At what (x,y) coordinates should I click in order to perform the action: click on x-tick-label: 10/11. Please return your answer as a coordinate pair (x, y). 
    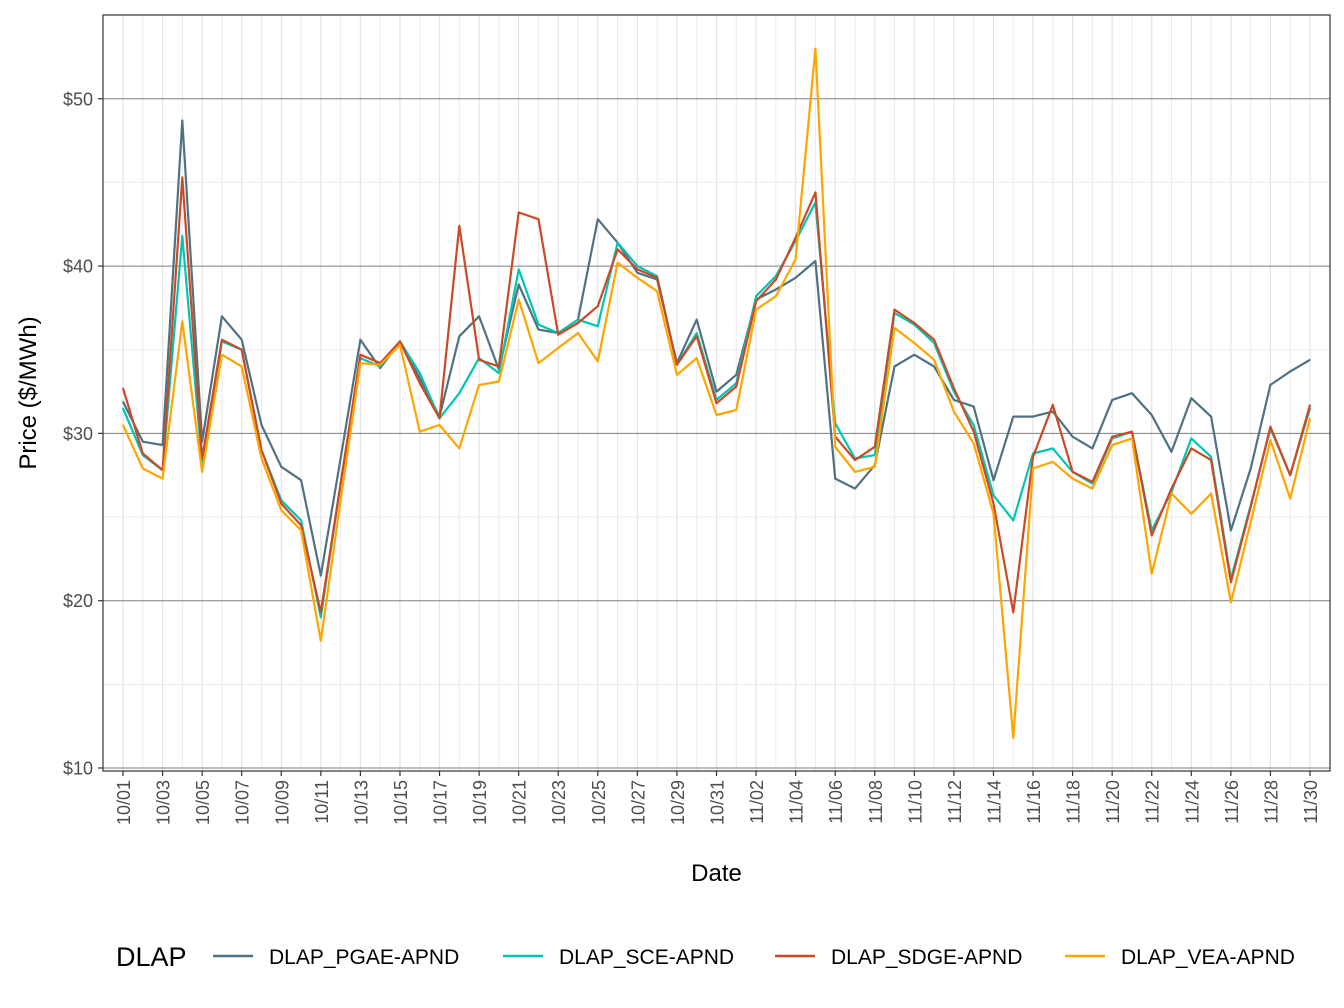
    Looking at the image, I should click on (322, 802).